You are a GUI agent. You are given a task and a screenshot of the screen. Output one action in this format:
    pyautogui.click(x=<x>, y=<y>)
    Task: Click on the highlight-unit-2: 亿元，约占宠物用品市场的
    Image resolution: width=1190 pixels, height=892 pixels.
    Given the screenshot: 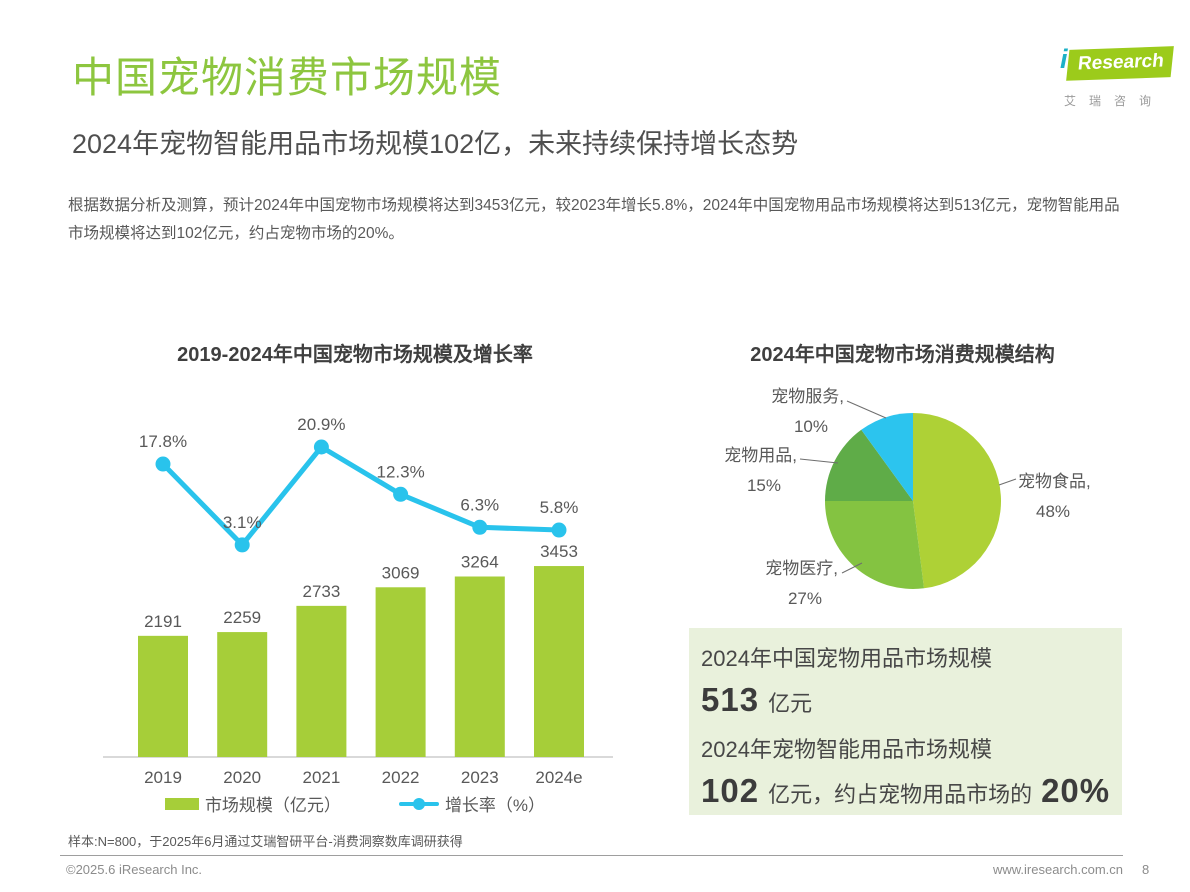 What is the action you would take?
    pyautogui.click(x=900, y=794)
    